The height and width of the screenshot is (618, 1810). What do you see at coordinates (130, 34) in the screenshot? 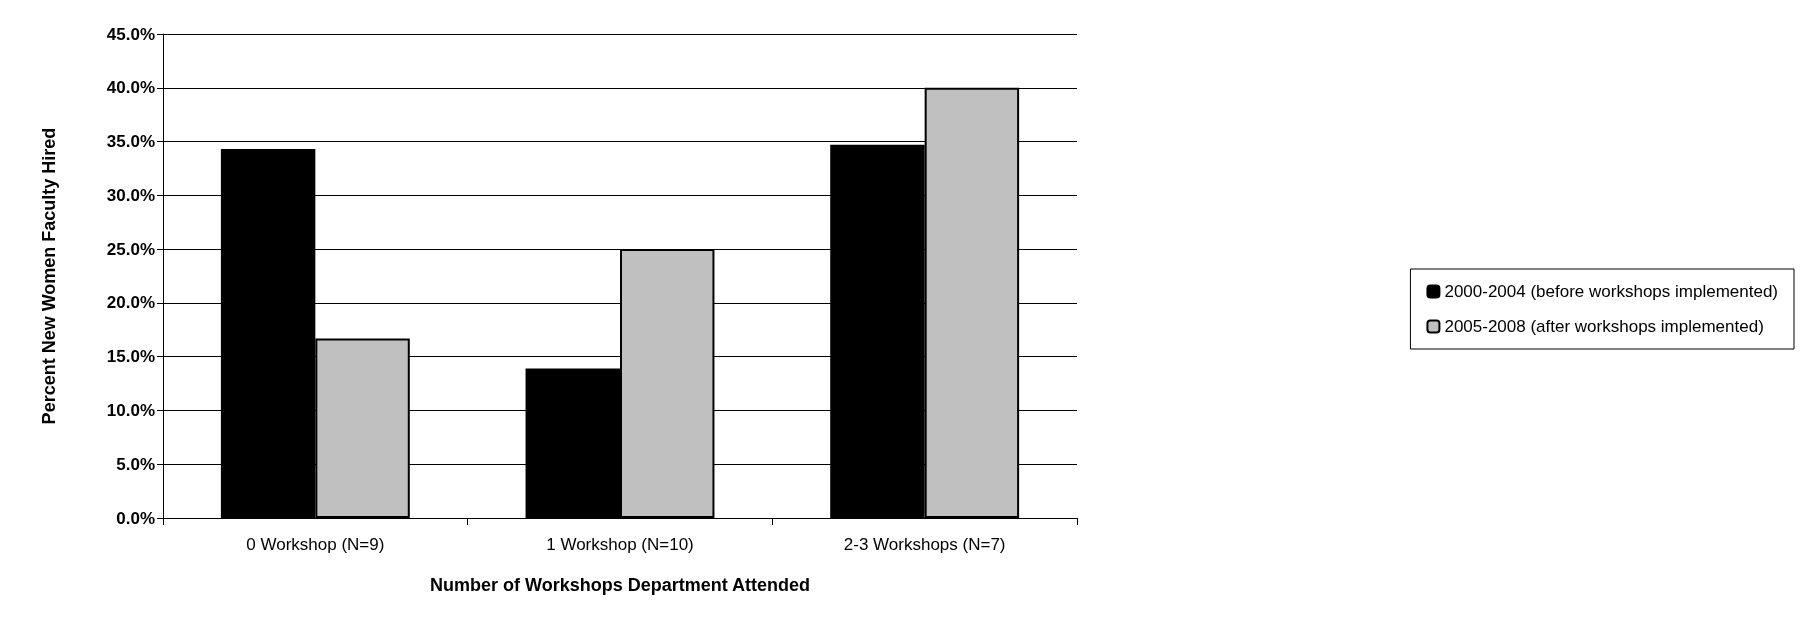
I see `y-tick-label: 45.0%` at bounding box center [130, 34].